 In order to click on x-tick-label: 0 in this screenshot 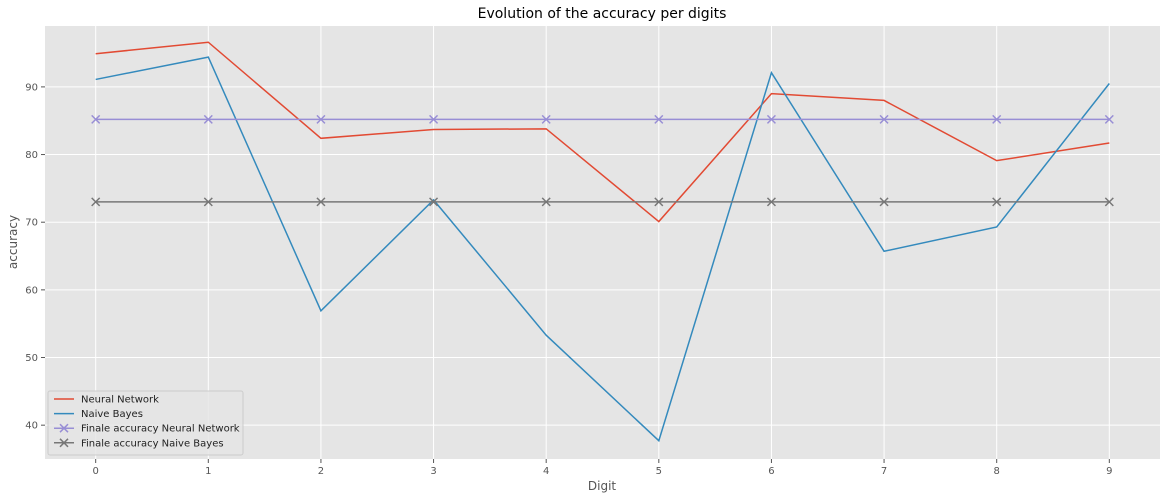, I will do `click(95, 471)`.